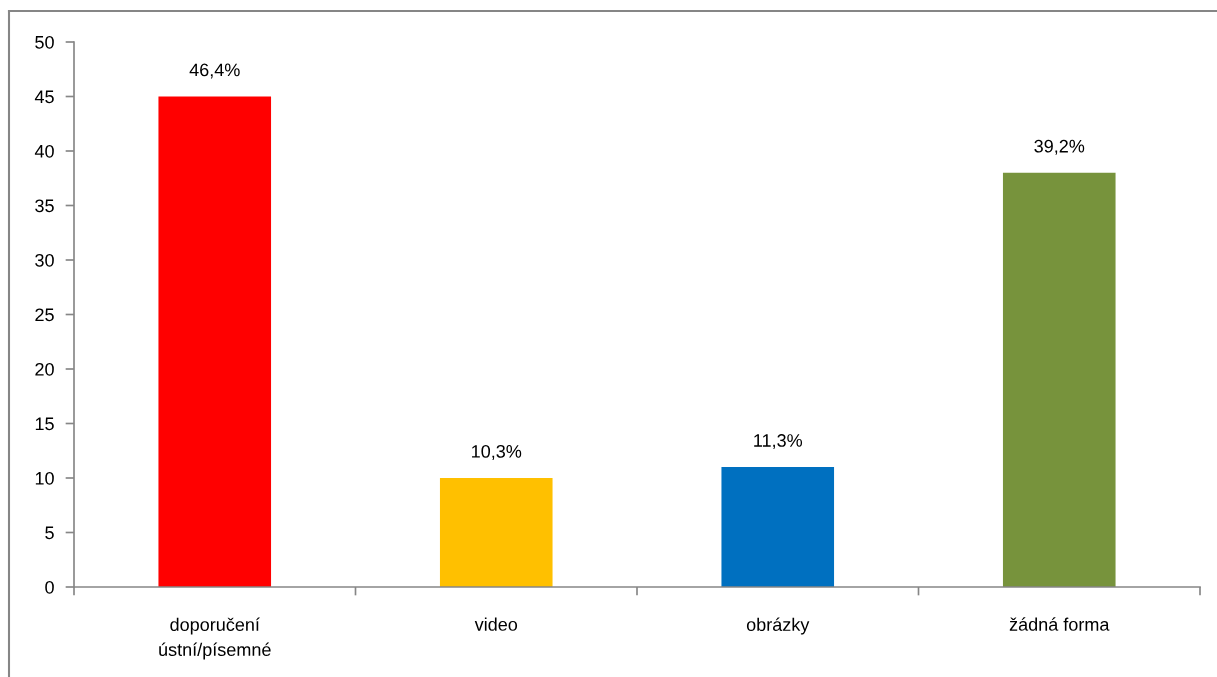 Image resolution: width=1217 pixels, height=677 pixels. What do you see at coordinates (44, 151) in the screenshot?
I see `y-tick-label: 40` at bounding box center [44, 151].